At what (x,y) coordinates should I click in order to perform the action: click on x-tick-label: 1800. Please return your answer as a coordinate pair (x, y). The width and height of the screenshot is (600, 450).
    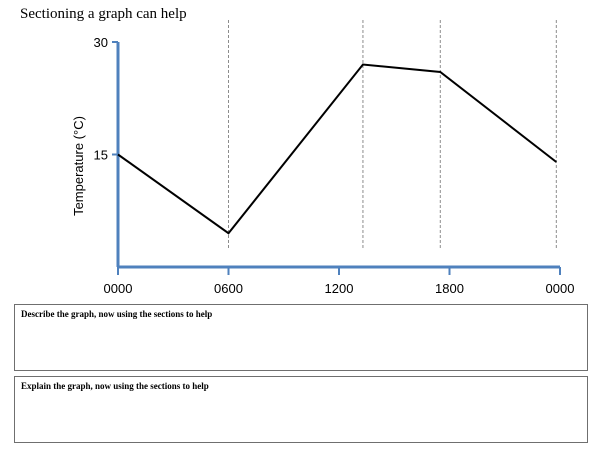
    Looking at the image, I should click on (449, 288).